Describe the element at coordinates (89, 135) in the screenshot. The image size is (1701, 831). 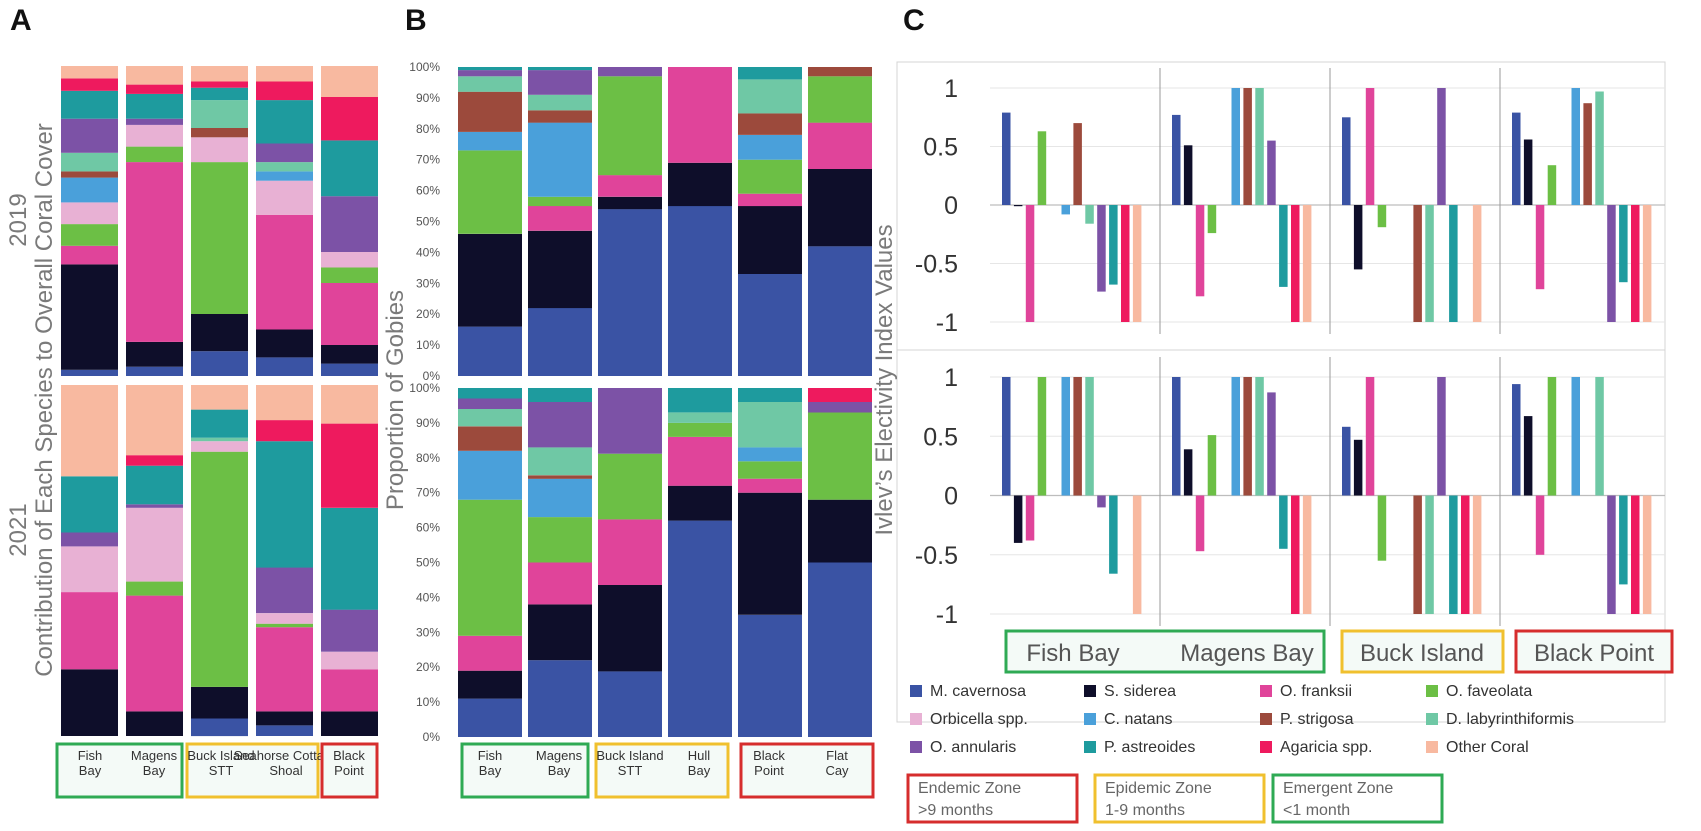
I see `panel-a-2019-bar-fish-bay-o-annularis` at that location.